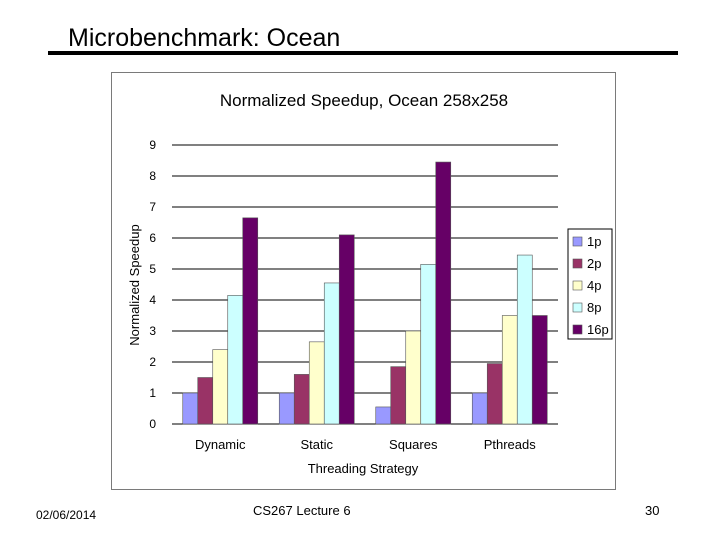 The image size is (720, 540). Describe the element at coordinates (220, 387) in the screenshot. I see `bar-dynamic-4p` at that location.